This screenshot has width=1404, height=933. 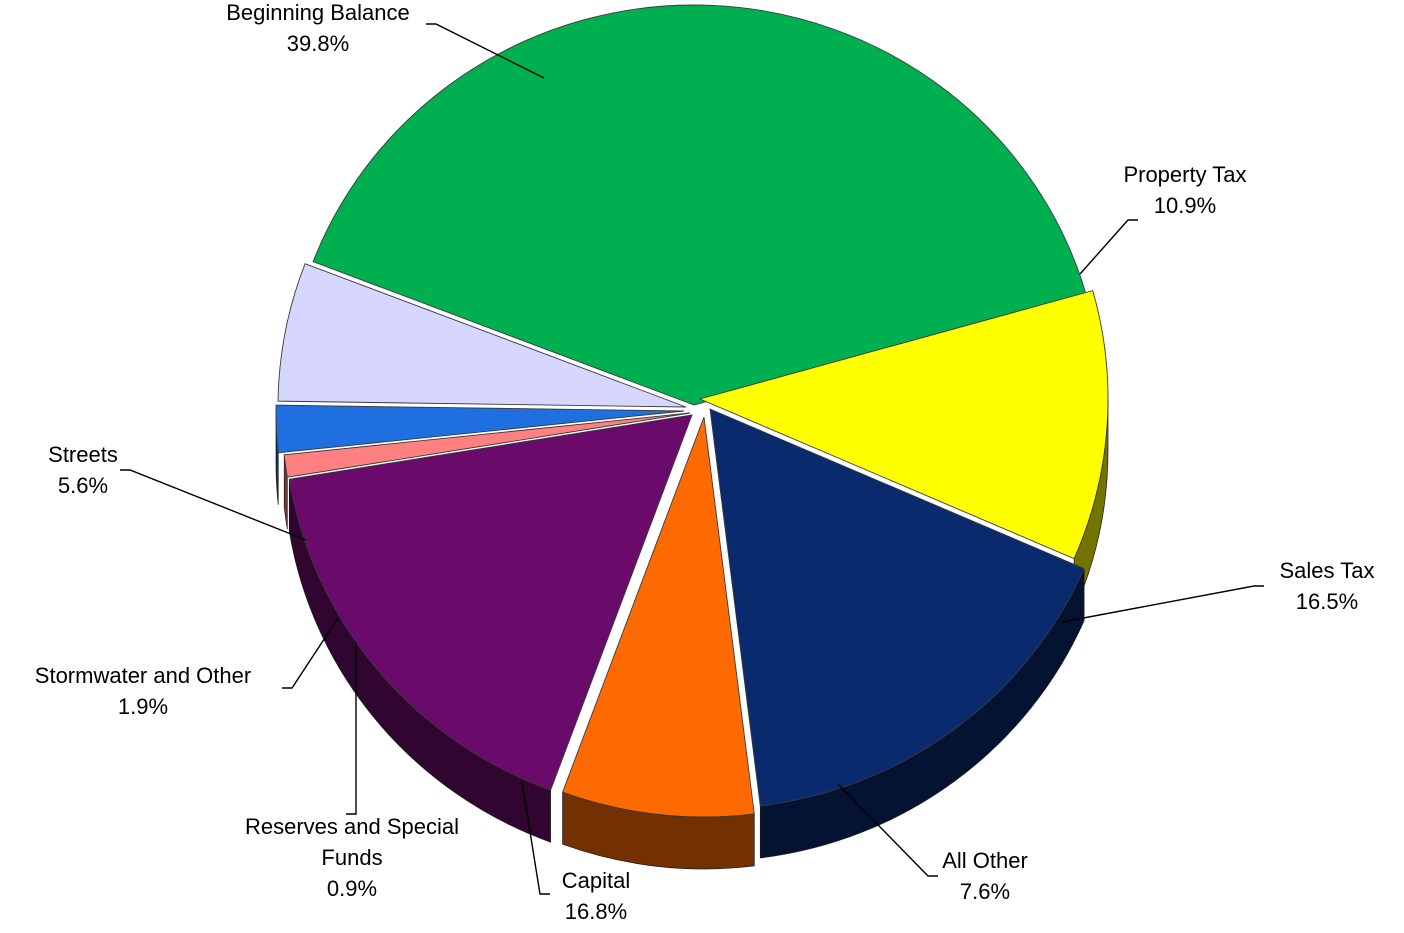 I want to click on slice-property-tax, so click(x=903, y=425).